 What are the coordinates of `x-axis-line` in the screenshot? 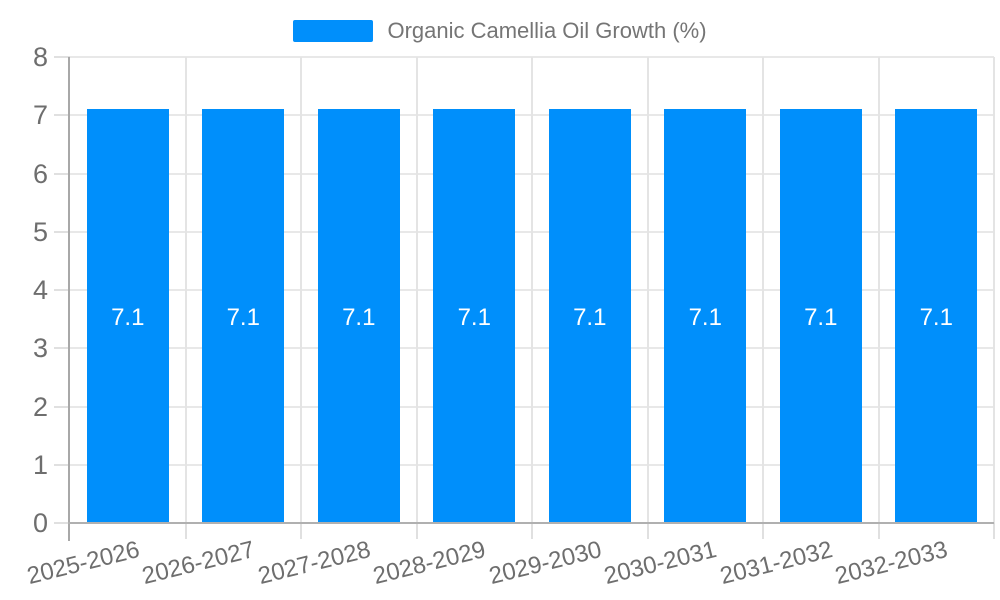 It's located at (531, 523).